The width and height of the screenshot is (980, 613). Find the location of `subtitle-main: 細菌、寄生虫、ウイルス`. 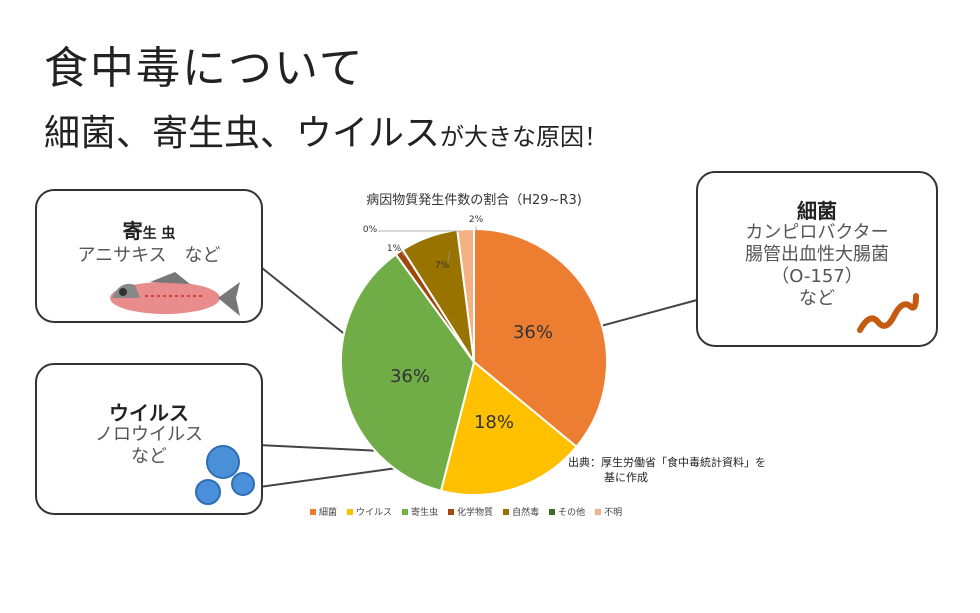

subtitle-main: 細菌、寄生虫、ウイルス is located at coordinates (242, 133).